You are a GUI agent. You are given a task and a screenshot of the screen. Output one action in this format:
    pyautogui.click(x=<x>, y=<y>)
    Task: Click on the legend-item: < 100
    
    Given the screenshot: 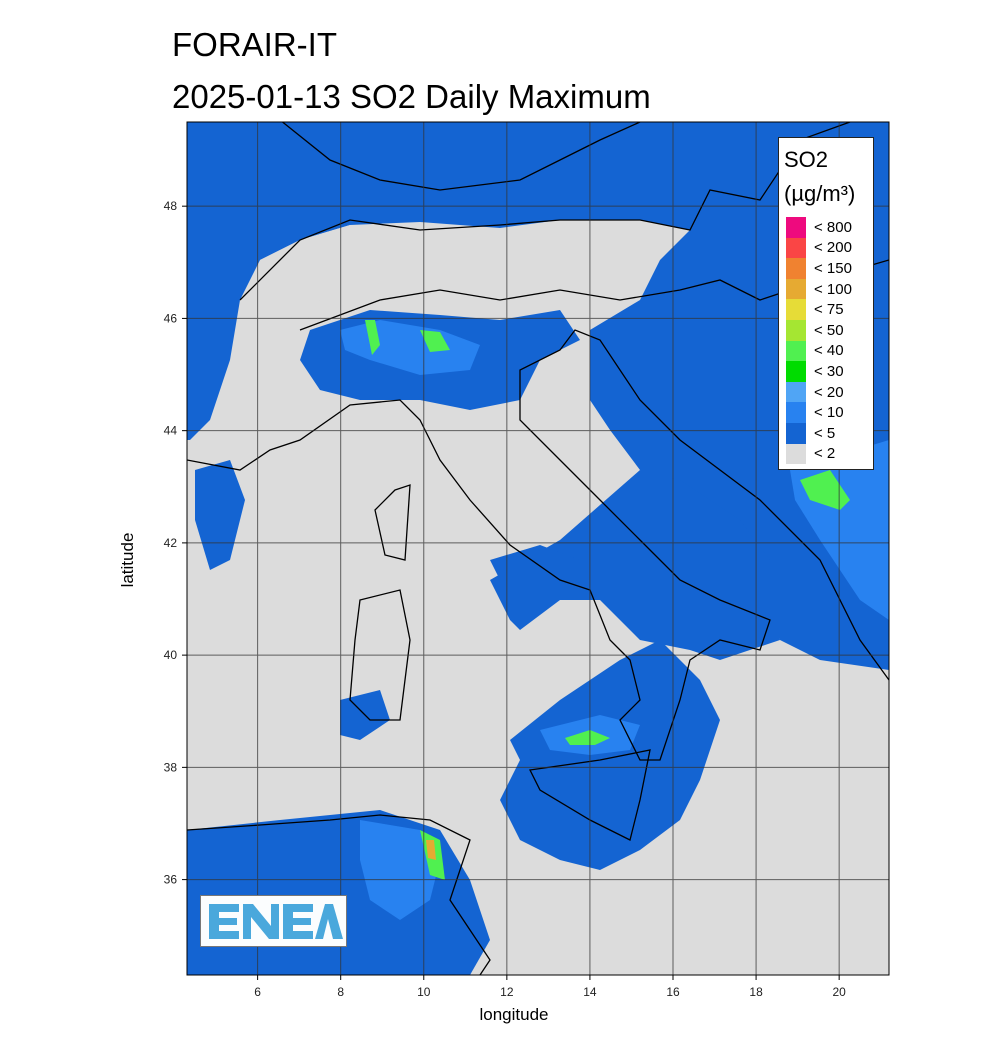 What is the action you would take?
    pyautogui.click(x=819, y=289)
    